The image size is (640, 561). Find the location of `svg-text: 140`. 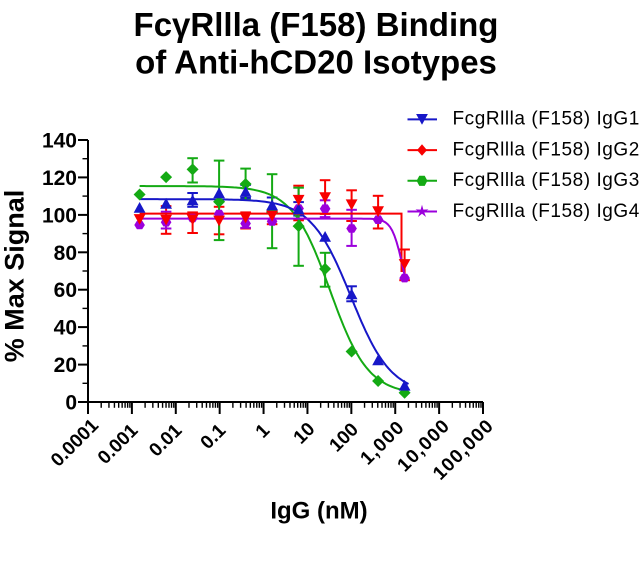

svg-text: 140 is located at coordinates (59, 141).